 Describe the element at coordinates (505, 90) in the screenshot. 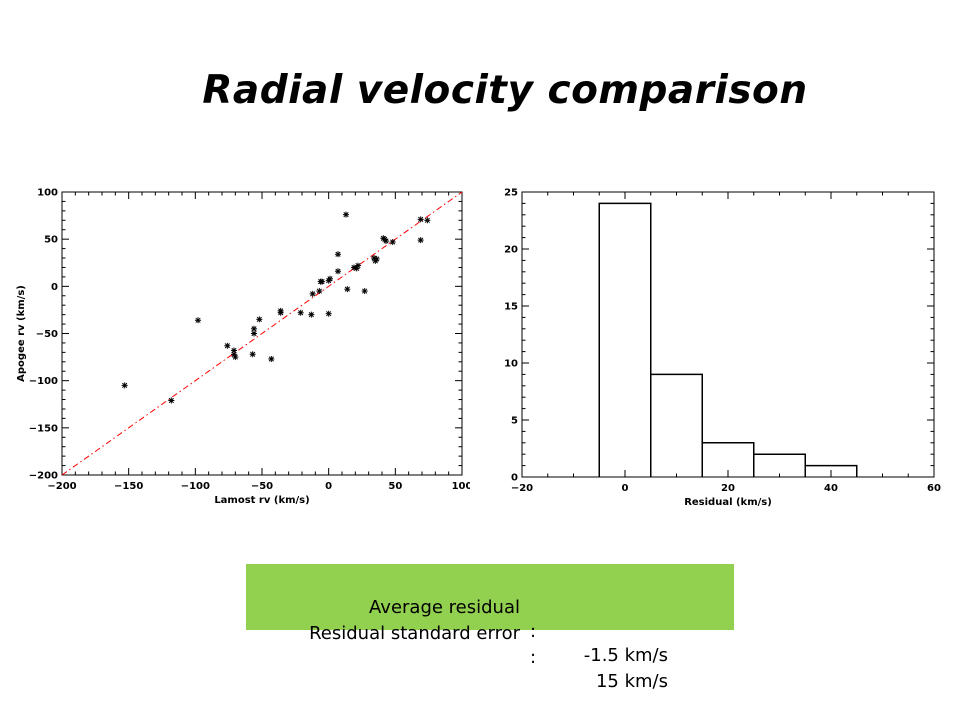

I see `slide-title: Radial velocity comparison` at that location.